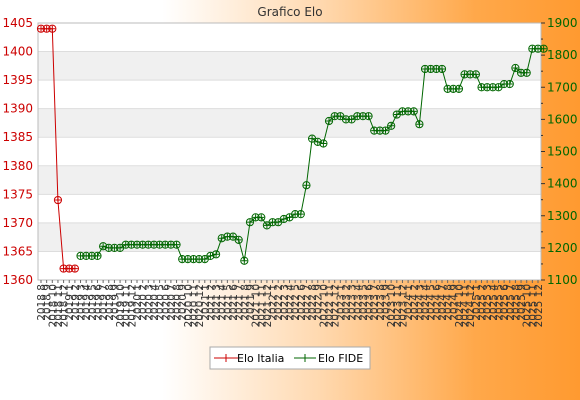 This screenshot has width=580, height=400. I want to click on right-tick-label: 1800, so click(562, 55).